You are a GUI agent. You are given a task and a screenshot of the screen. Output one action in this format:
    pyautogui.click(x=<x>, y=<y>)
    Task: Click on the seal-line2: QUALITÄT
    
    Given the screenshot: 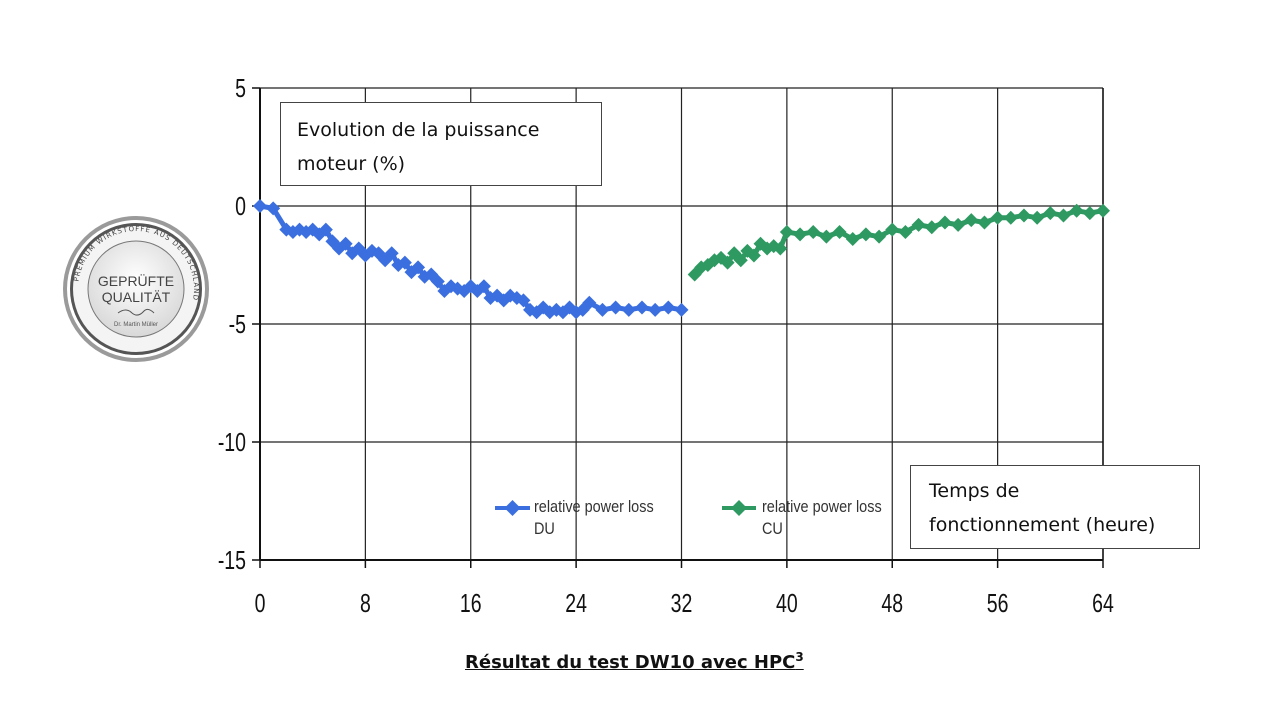 What is the action you would take?
    pyautogui.click(x=136, y=297)
    